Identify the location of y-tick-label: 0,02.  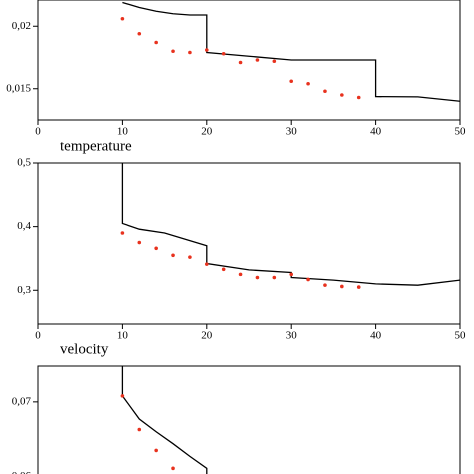
(21, 26).